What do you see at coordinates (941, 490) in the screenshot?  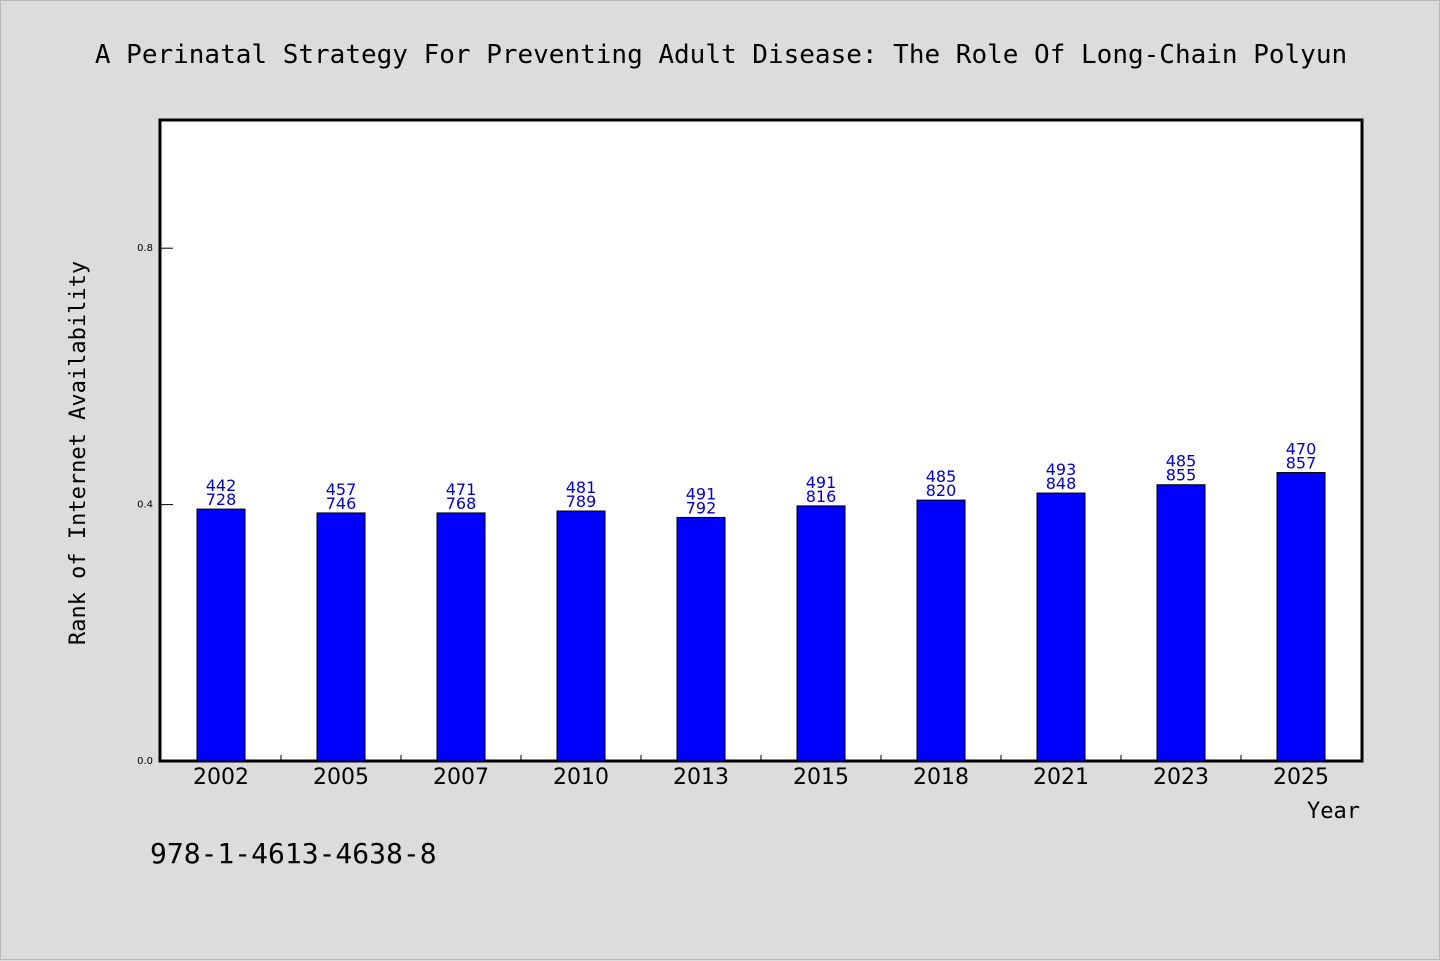 I see `bar-data-label: 820` at bounding box center [941, 490].